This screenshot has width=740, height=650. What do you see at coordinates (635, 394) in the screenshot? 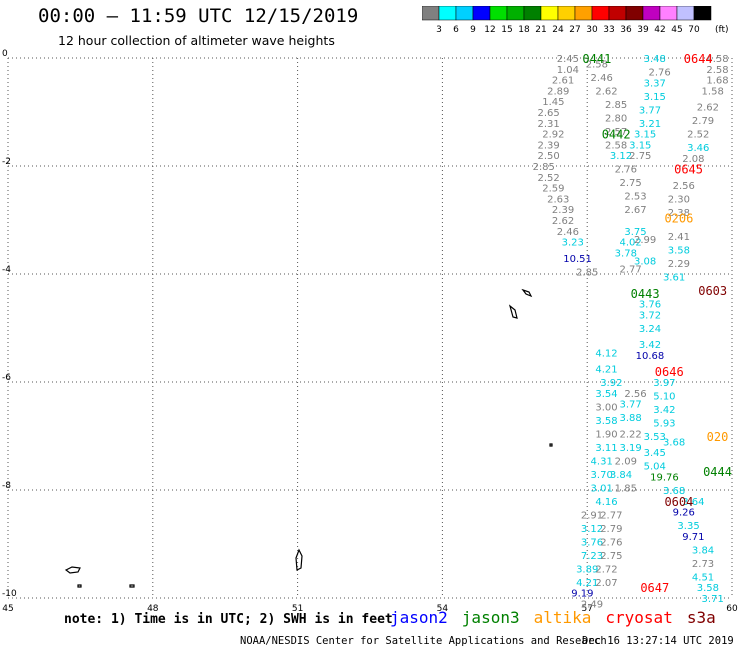
I see `wave-height-value: 2.56` at bounding box center [635, 394].